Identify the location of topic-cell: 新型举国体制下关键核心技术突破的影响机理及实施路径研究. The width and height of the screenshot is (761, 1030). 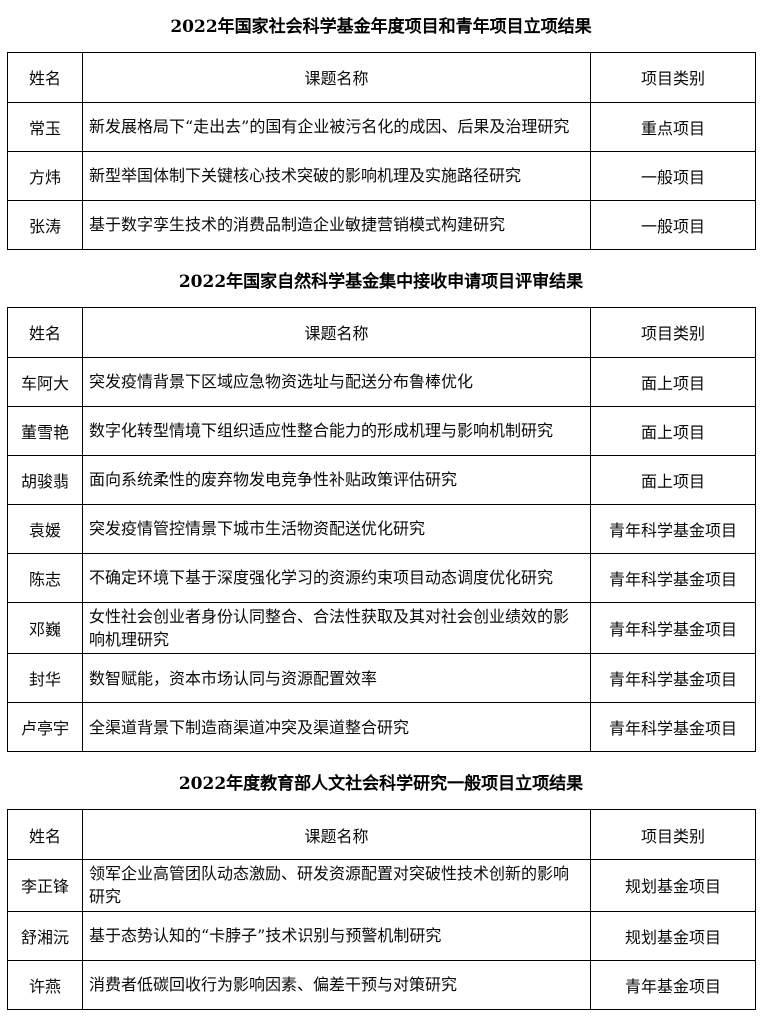
(336, 175).